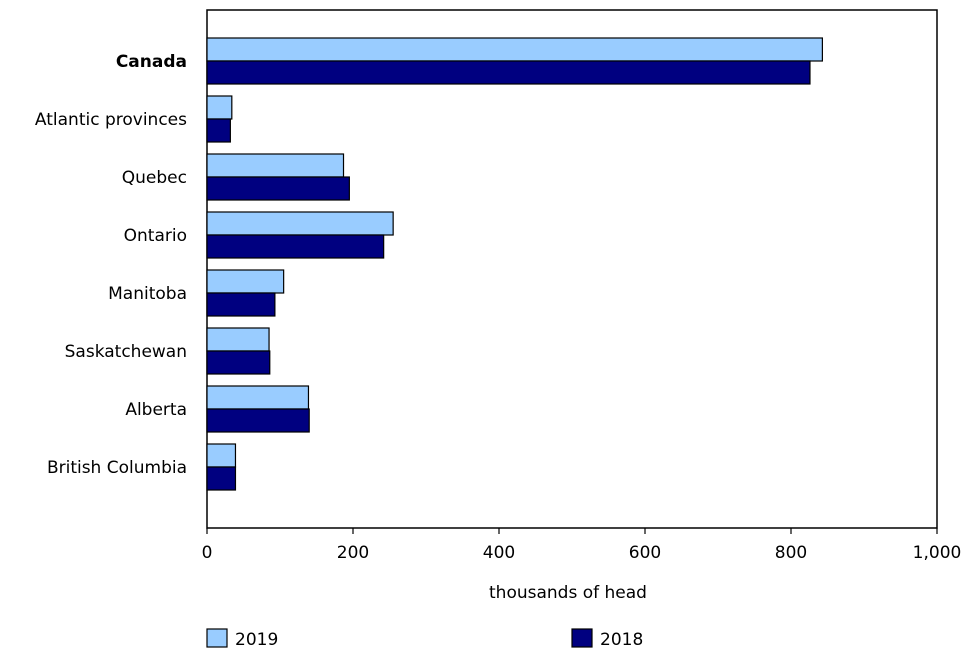 The height and width of the screenshot is (652, 967). Describe the element at coordinates (791, 553) in the screenshot. I see `x-tick-label: 800` at that location.